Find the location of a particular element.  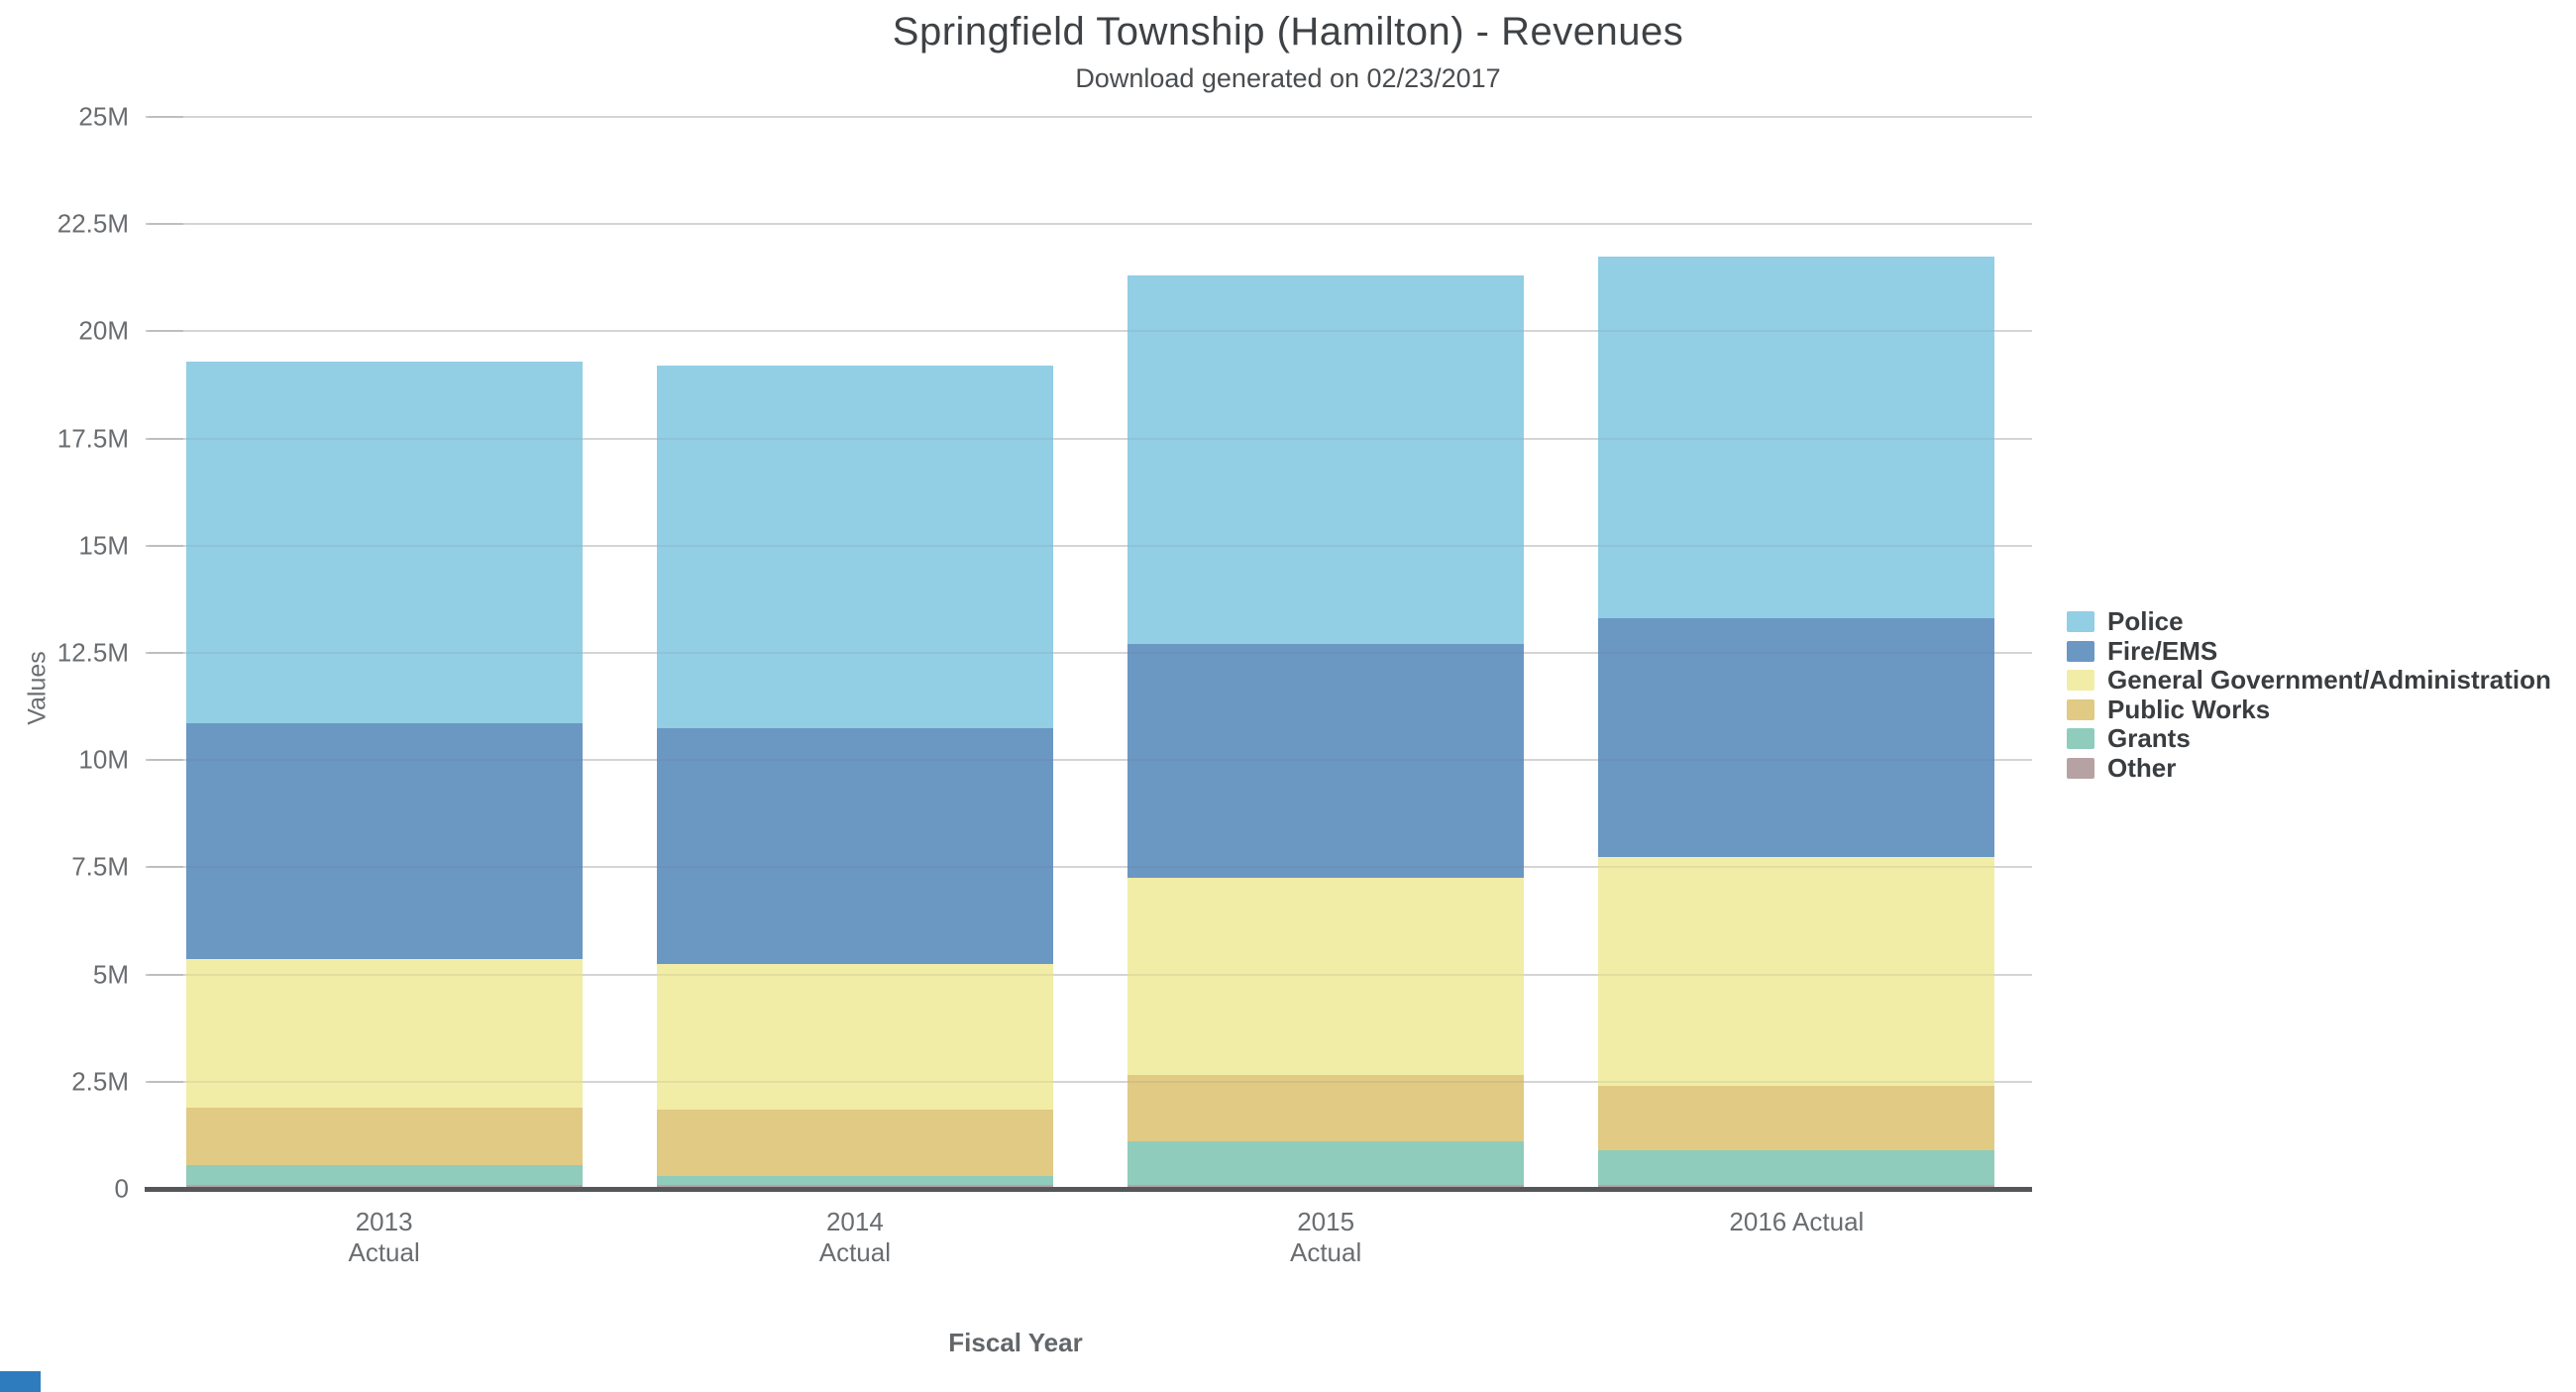

corner-blue-badge is located at coordinates (20, 1382).